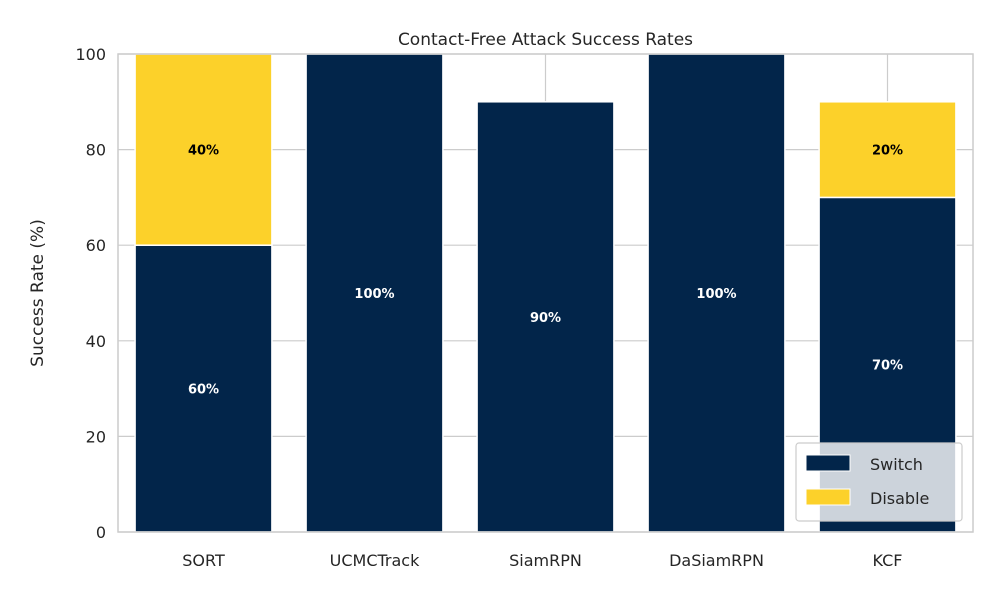 The image size is (999, 599). What do you see at coordinates (203, 560) in the screenshot?
I see `x-tick-label: SORT` at bounding box center [203, 560].